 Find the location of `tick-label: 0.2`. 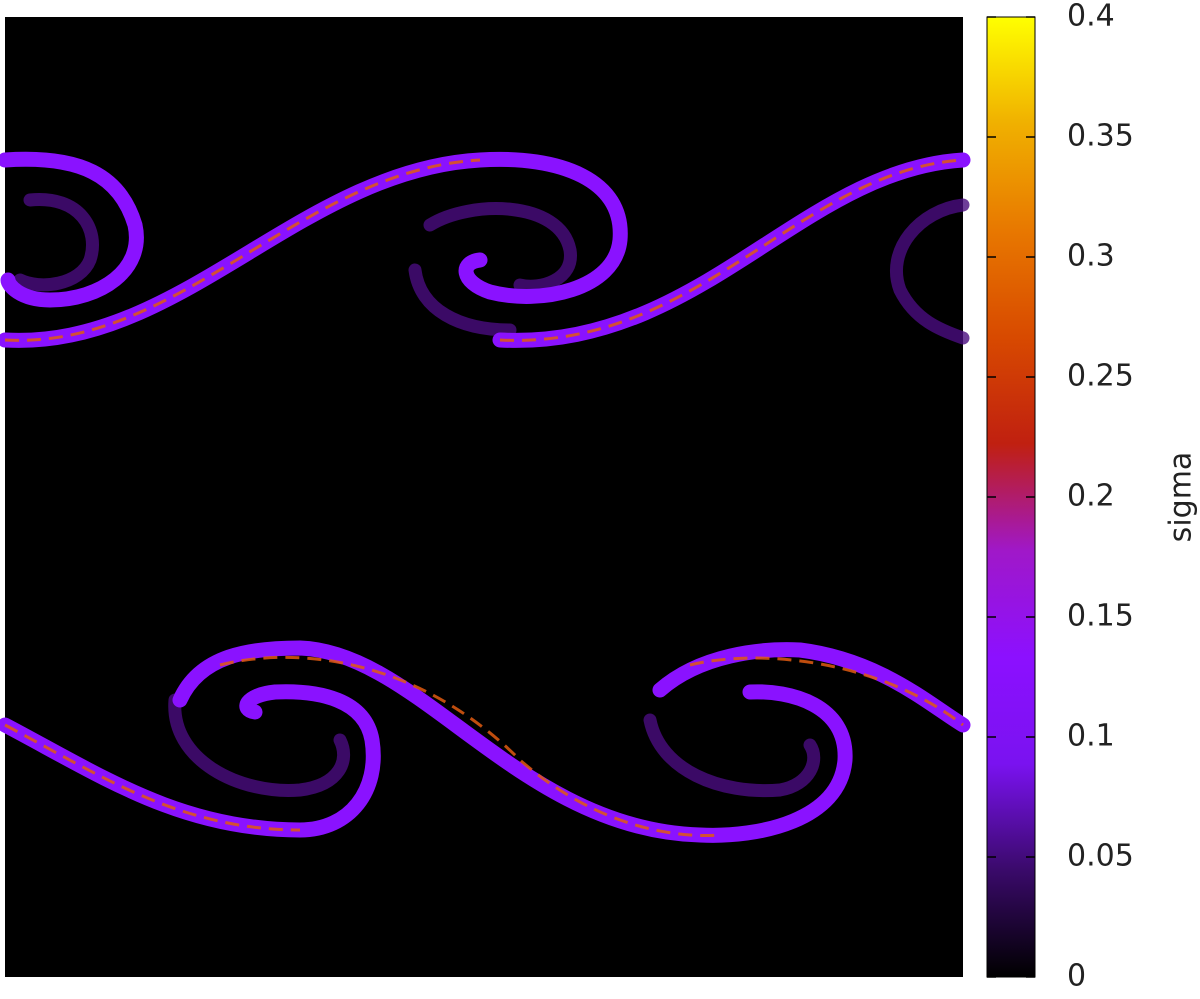

tick-label: 0.2 is located at coordinates (1091, 496).